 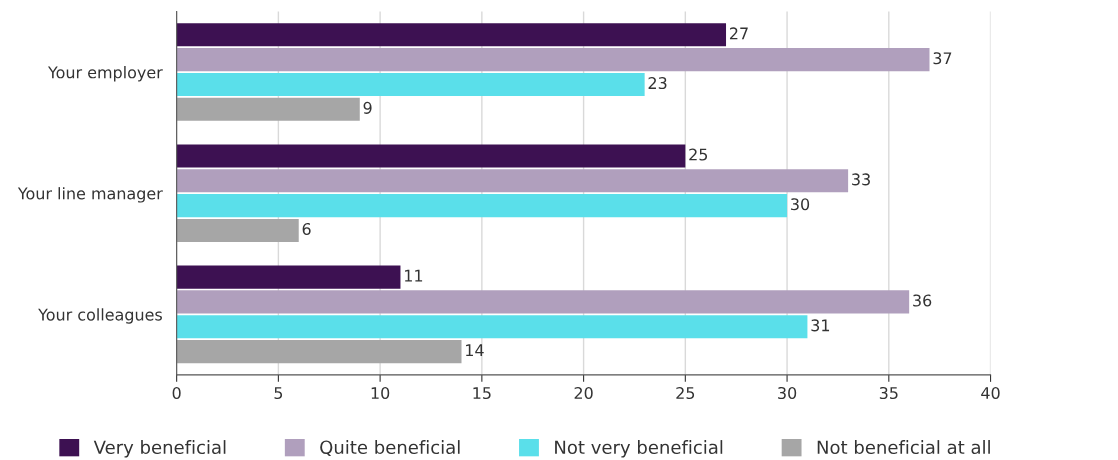 What do you see at coordinates (800, 204) in the screenshot?
I see `data-label: 30` at bounding box center [800, 204].